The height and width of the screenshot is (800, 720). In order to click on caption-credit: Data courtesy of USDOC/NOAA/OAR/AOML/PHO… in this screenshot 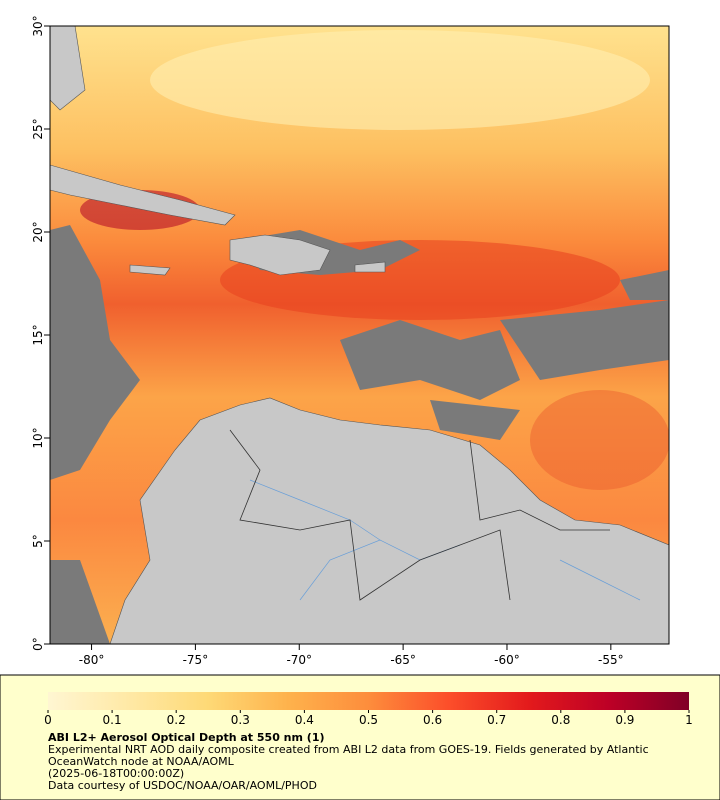, I will do `click(182, 785)`.